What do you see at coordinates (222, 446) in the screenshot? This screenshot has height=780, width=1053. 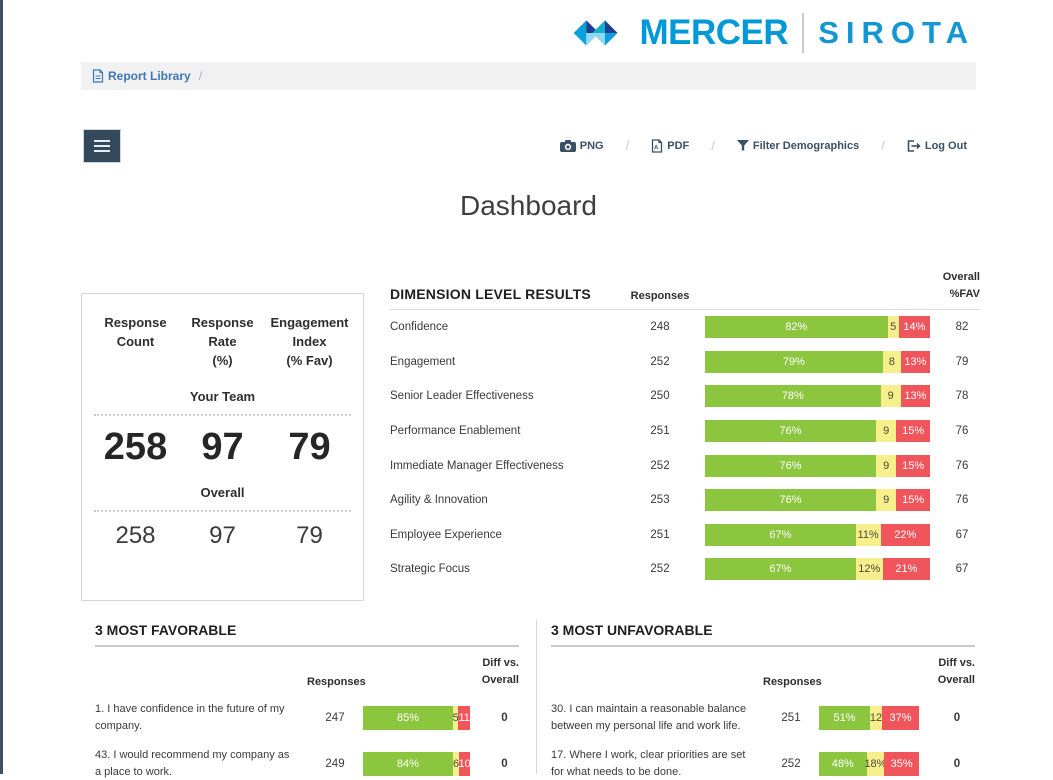 I see `team-response-rate: 97` at bounding box center [222, 446].